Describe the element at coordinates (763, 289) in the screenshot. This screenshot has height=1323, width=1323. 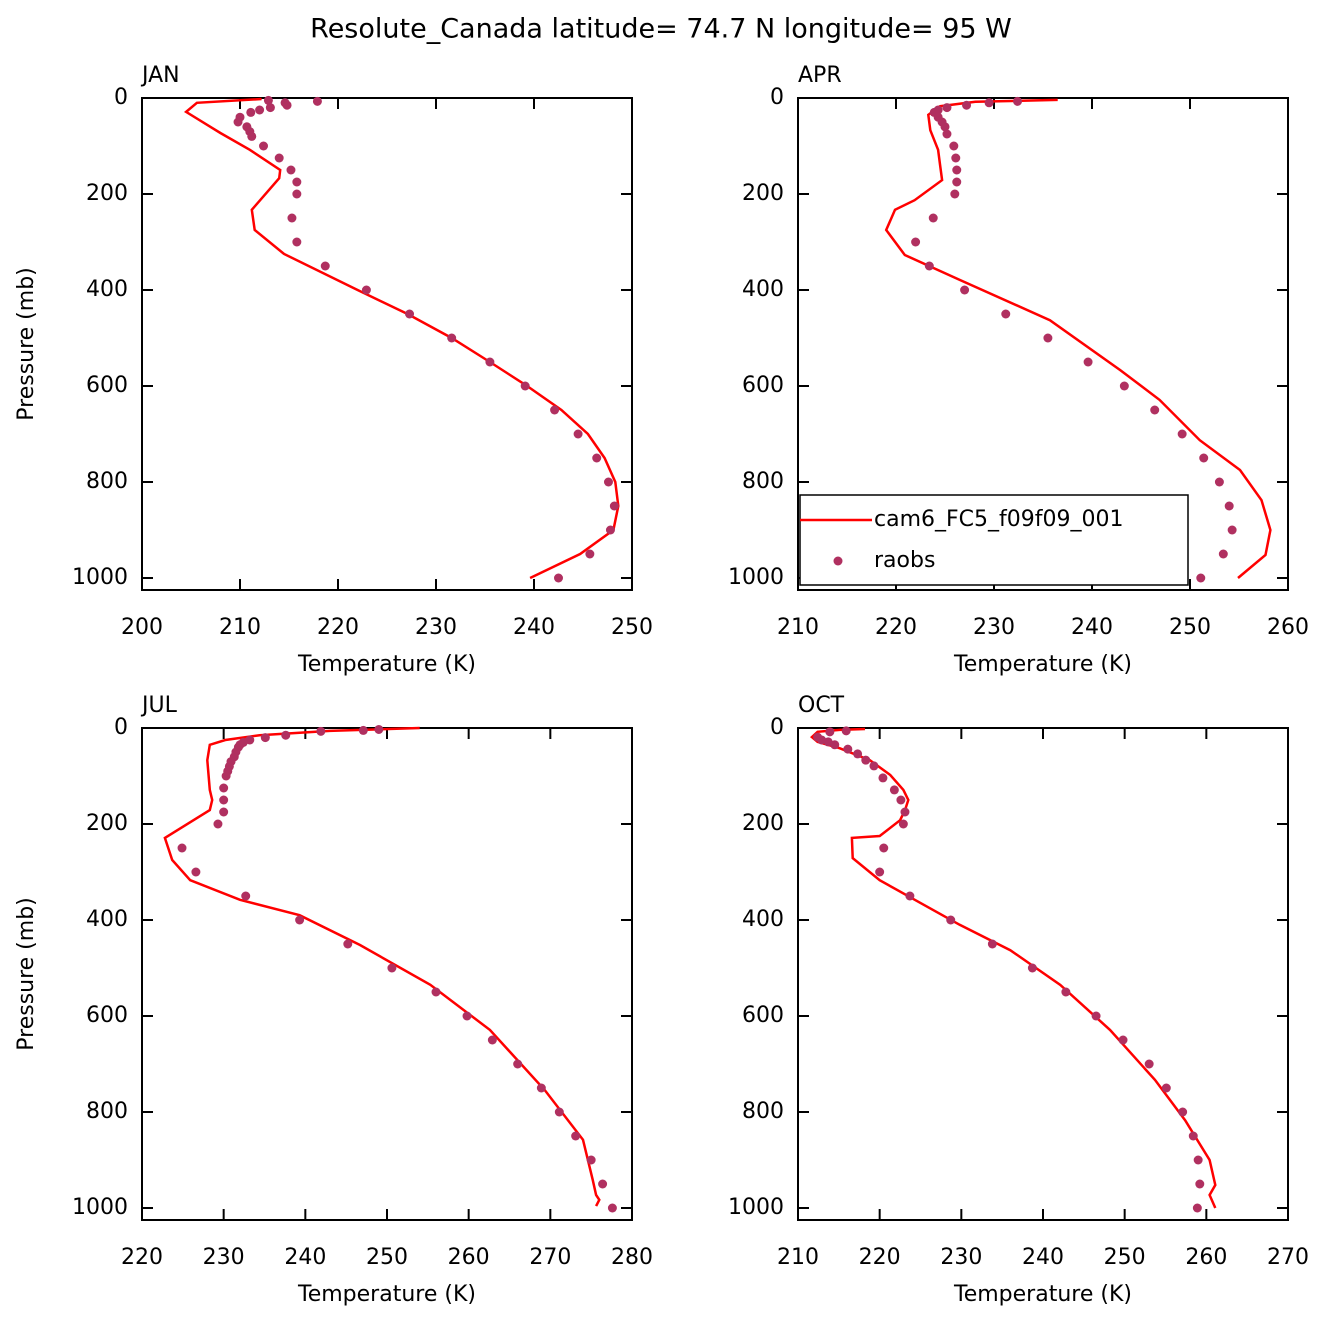
I see `y-tick-label: 400` at that location.